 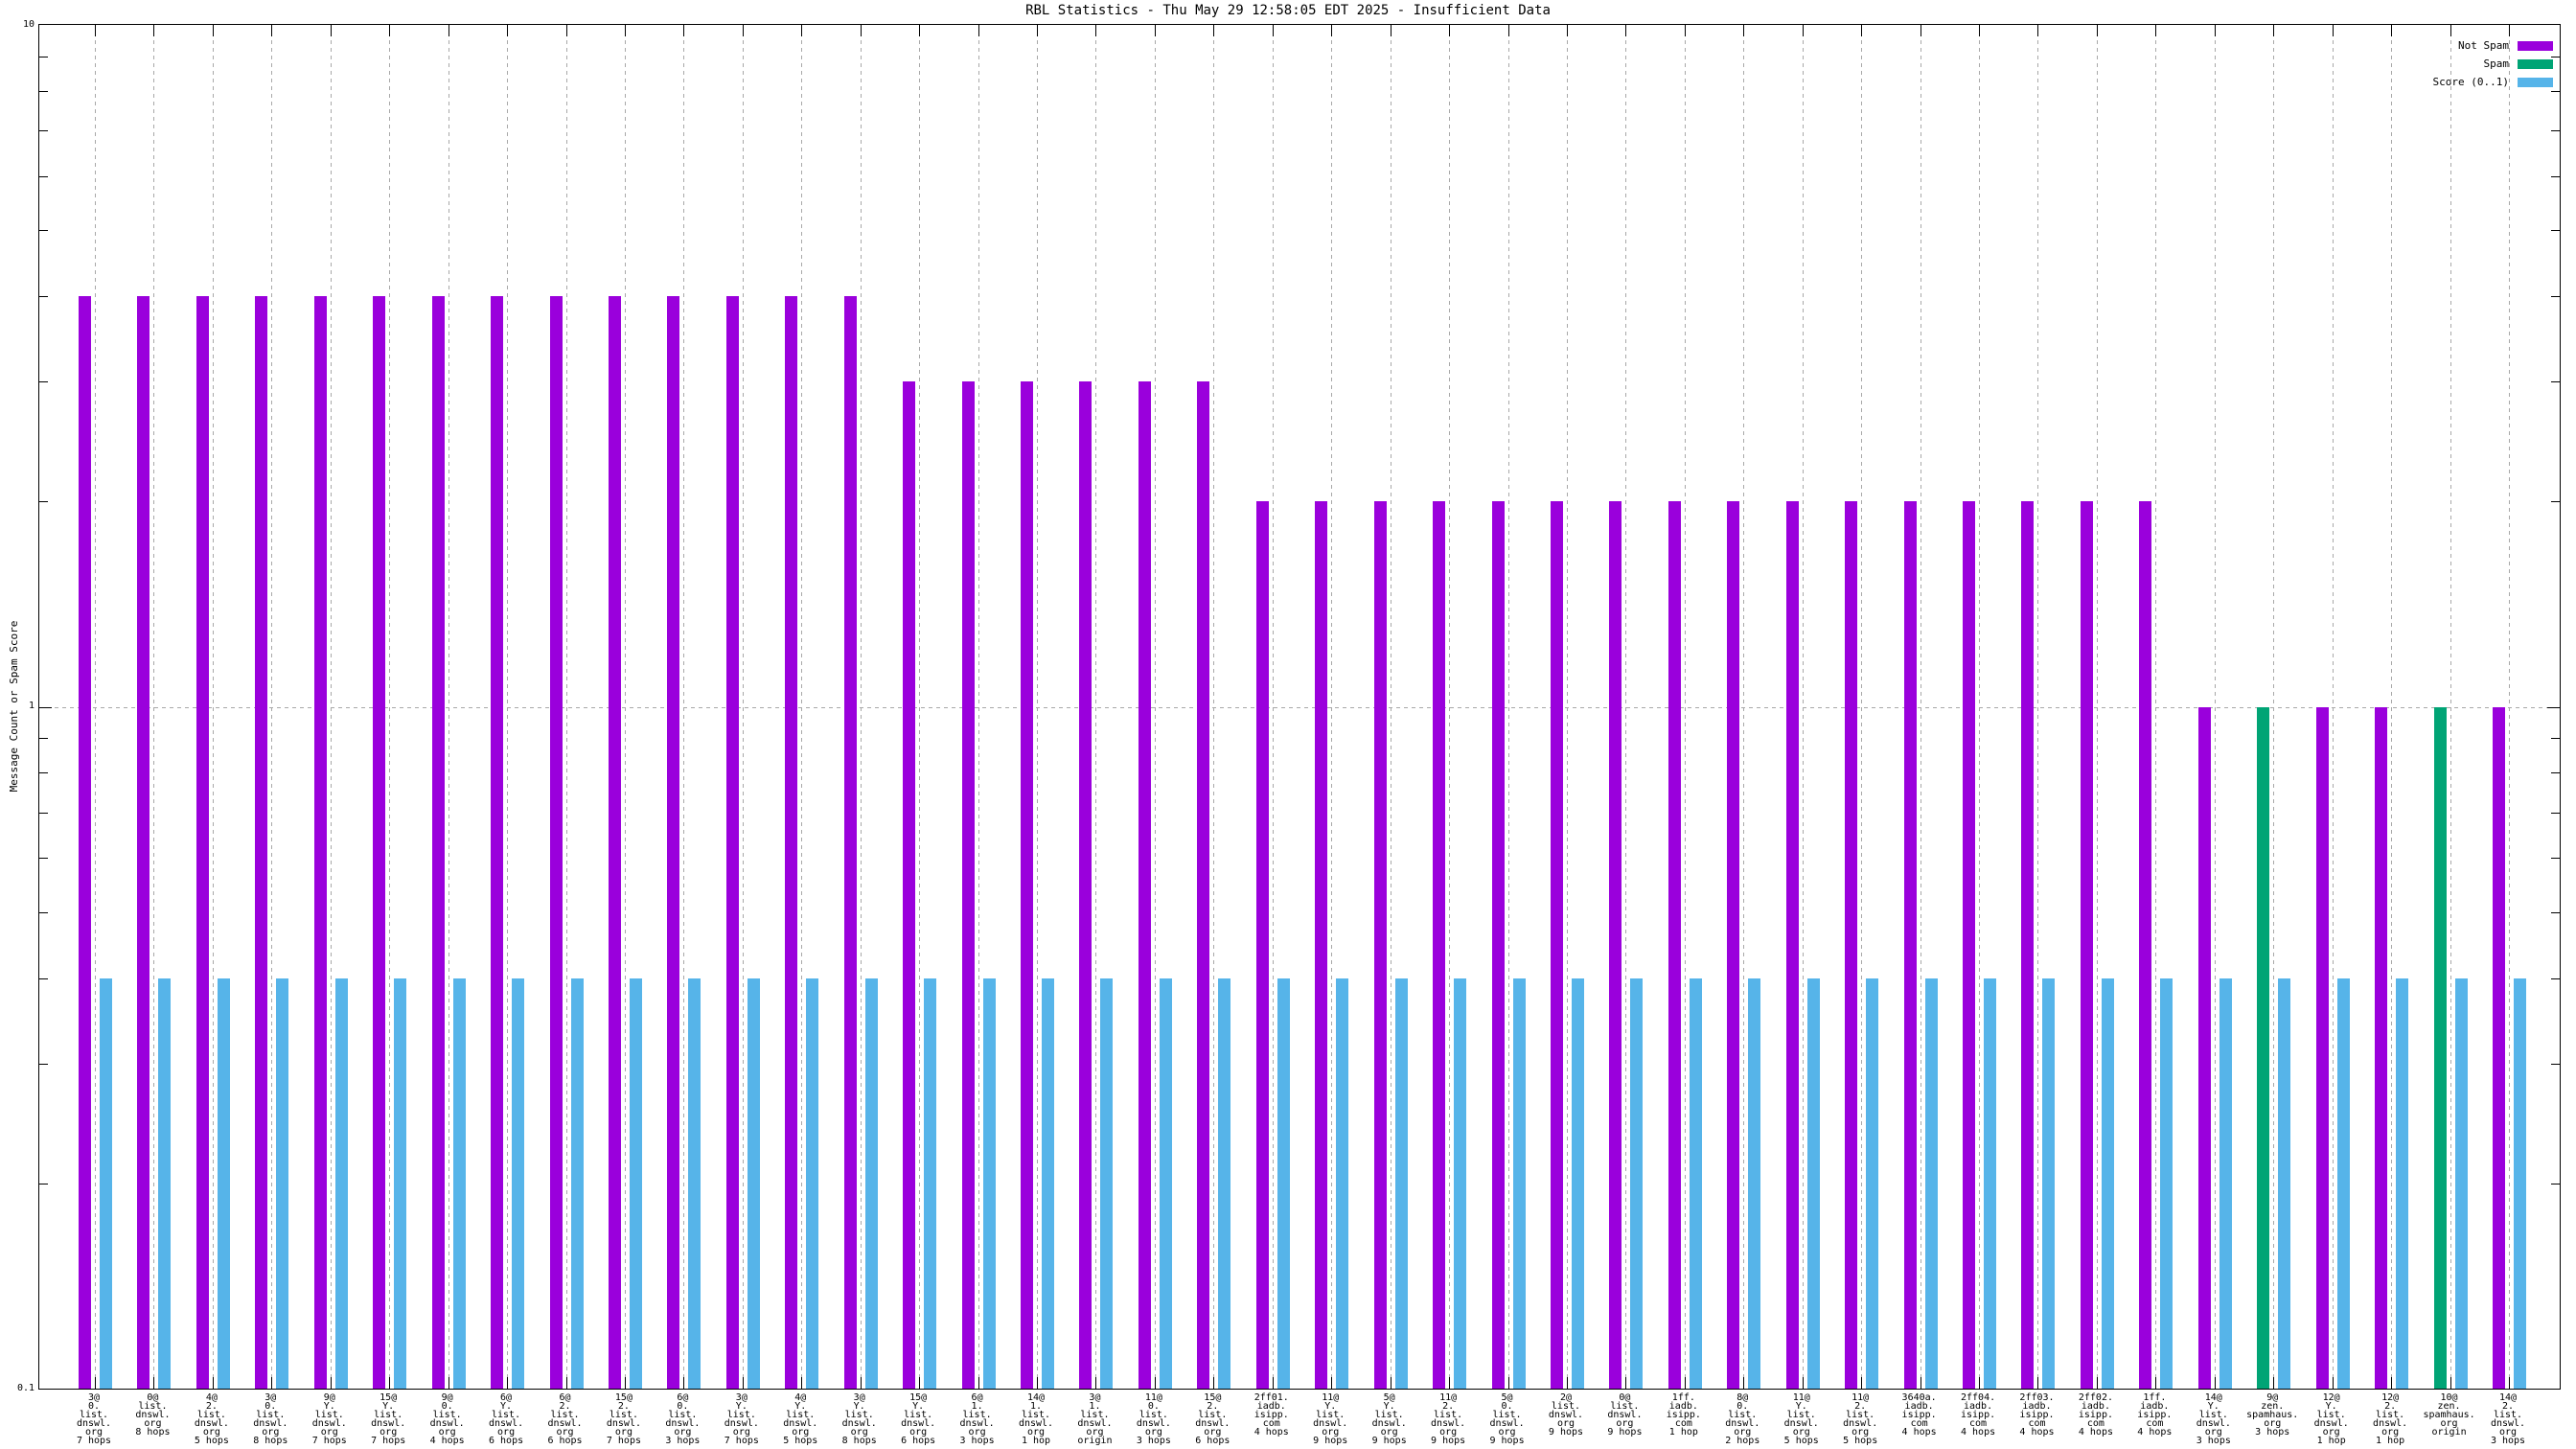 I want to click on legend-item-score: Score (0..1), so click(x=2493, y=82).